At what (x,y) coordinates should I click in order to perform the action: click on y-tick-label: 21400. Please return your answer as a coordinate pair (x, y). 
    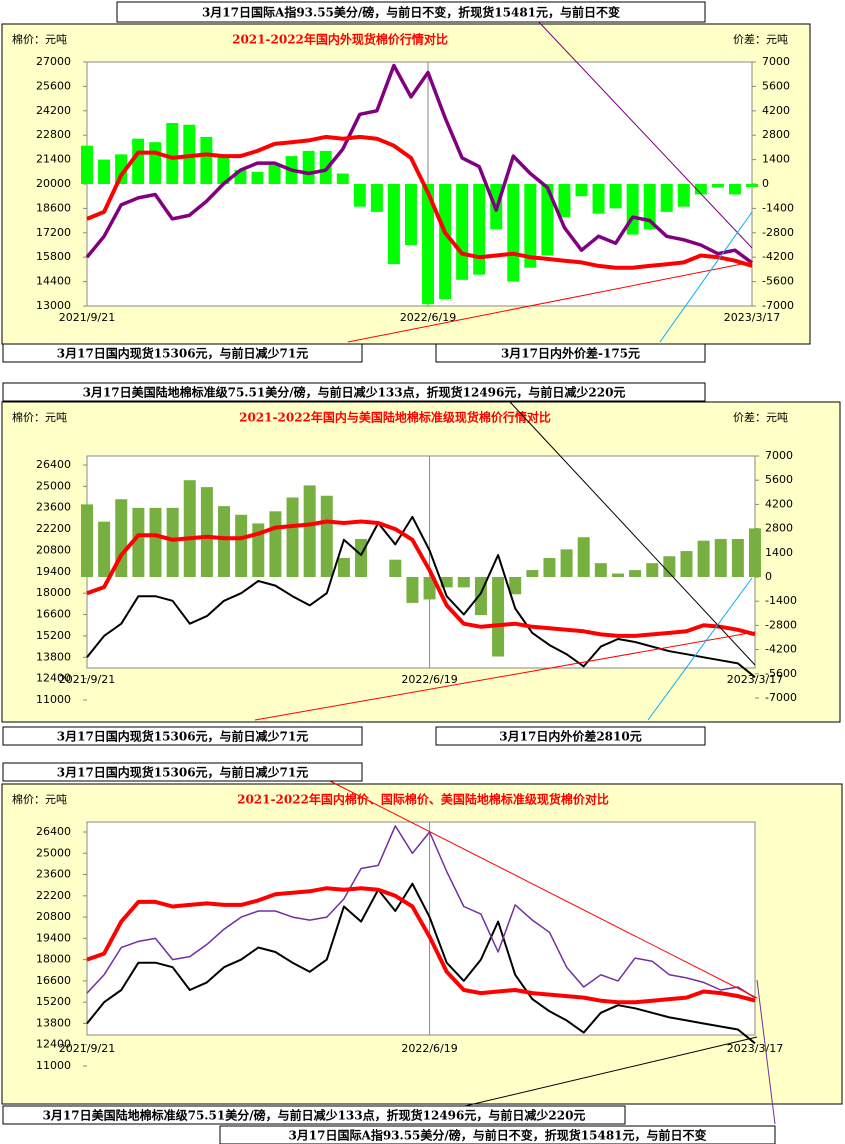
    Looking at the image, I should click on (53, 159).